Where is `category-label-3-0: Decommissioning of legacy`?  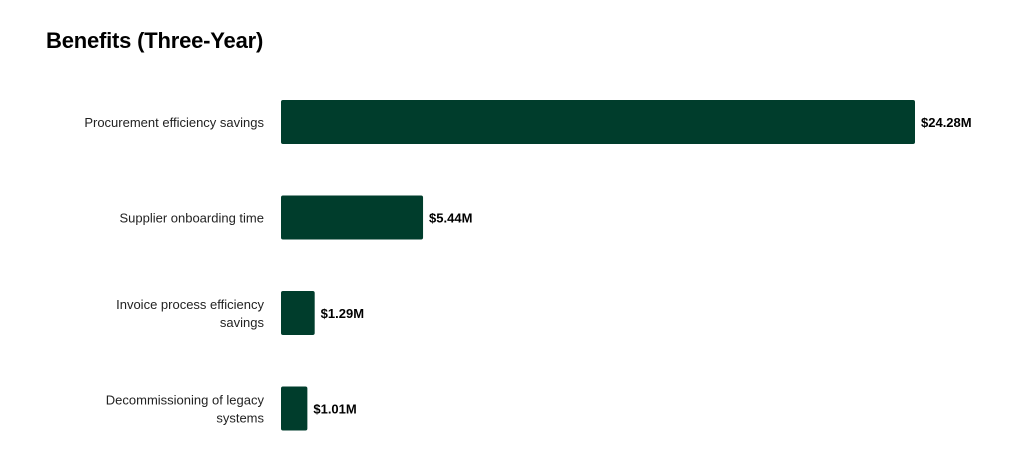
category-label-3-0: Decommissioning of legacy is located at coordinates (185, 400).